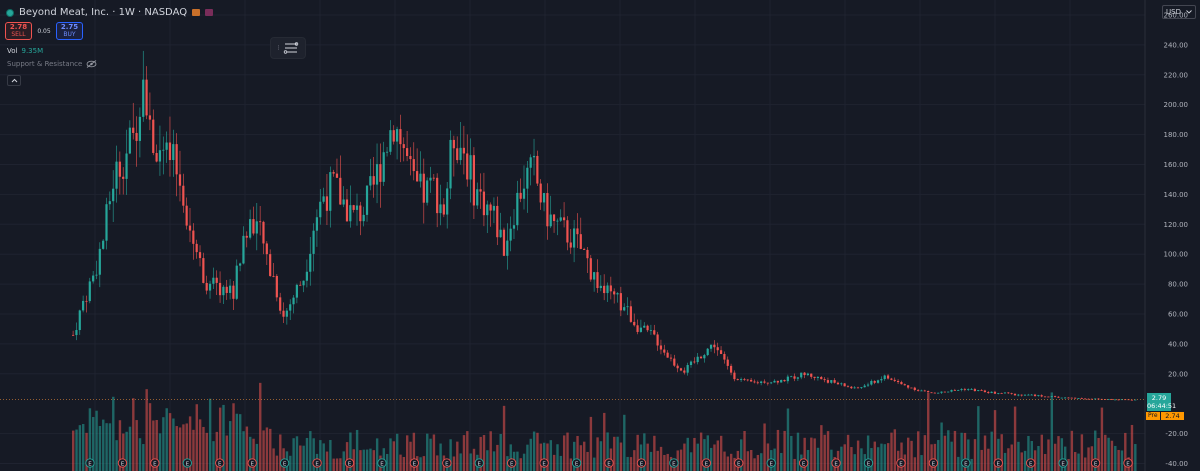  I want to click on collapse-legend-button, so click(14, 80).